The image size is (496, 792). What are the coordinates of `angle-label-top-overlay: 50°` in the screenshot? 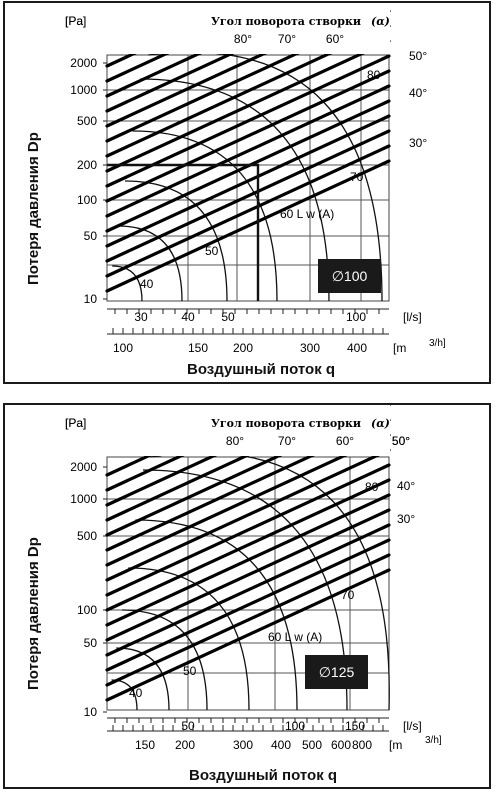 It's located at (401, 441).